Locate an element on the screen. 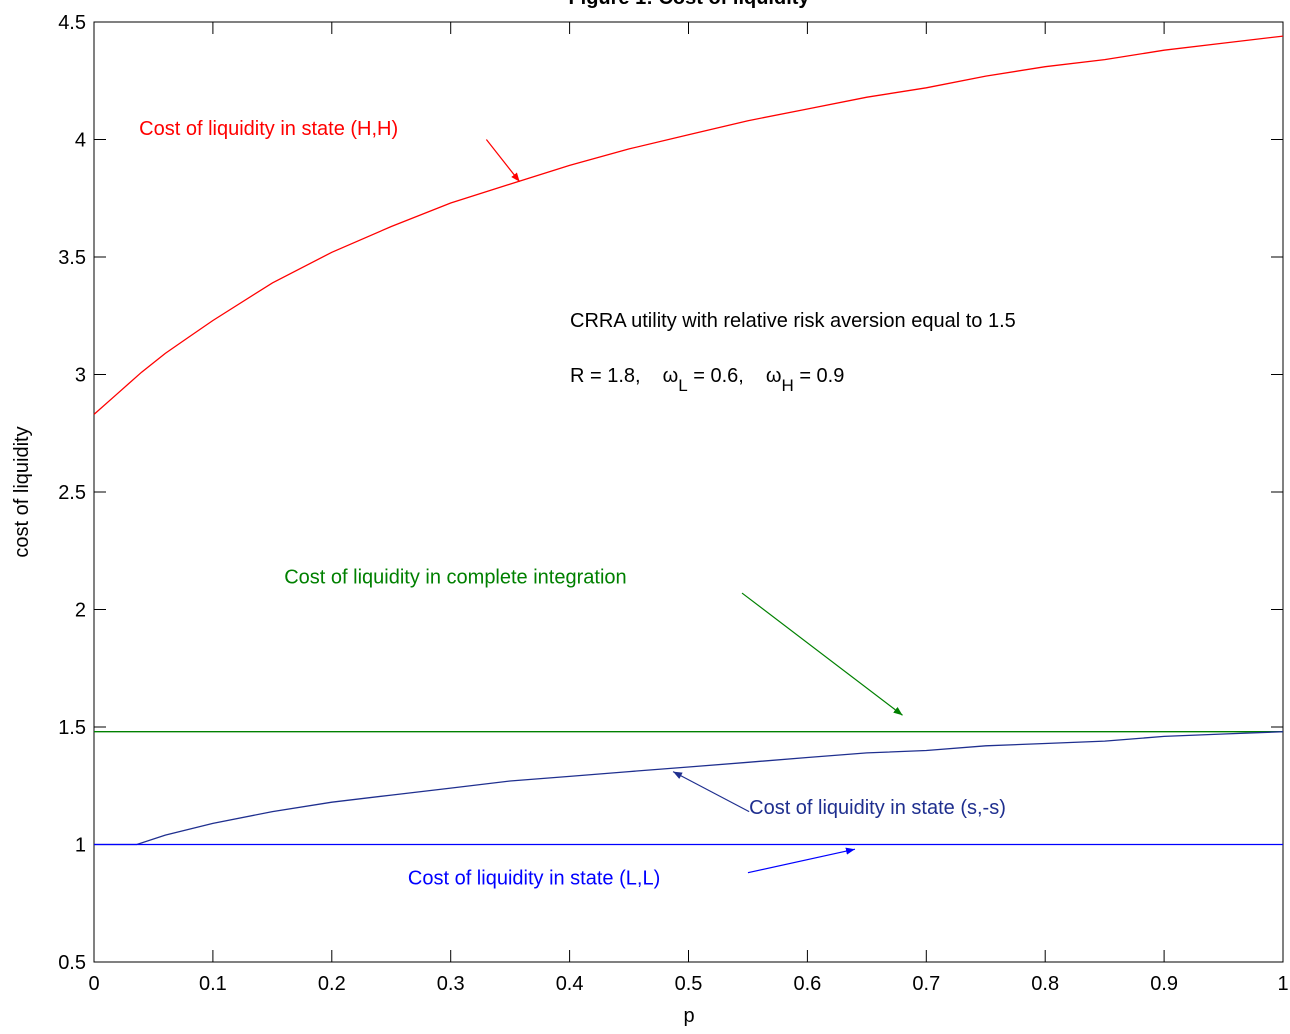 The image size is (1290, 1034). x-tick-label: 0.9 is located at coordinates (1164, 984).